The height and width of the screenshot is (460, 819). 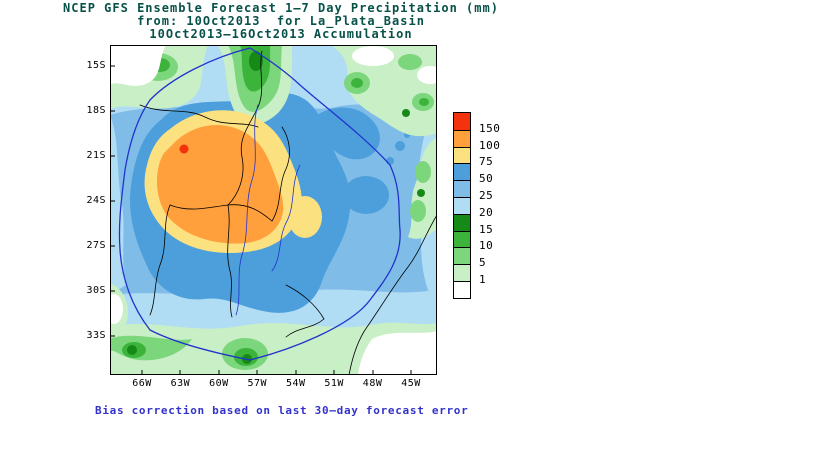 What do you see at coordinates (220, 184) in the screenshot?
I see `precip-fill-orange` at bounding box center [220, 184].